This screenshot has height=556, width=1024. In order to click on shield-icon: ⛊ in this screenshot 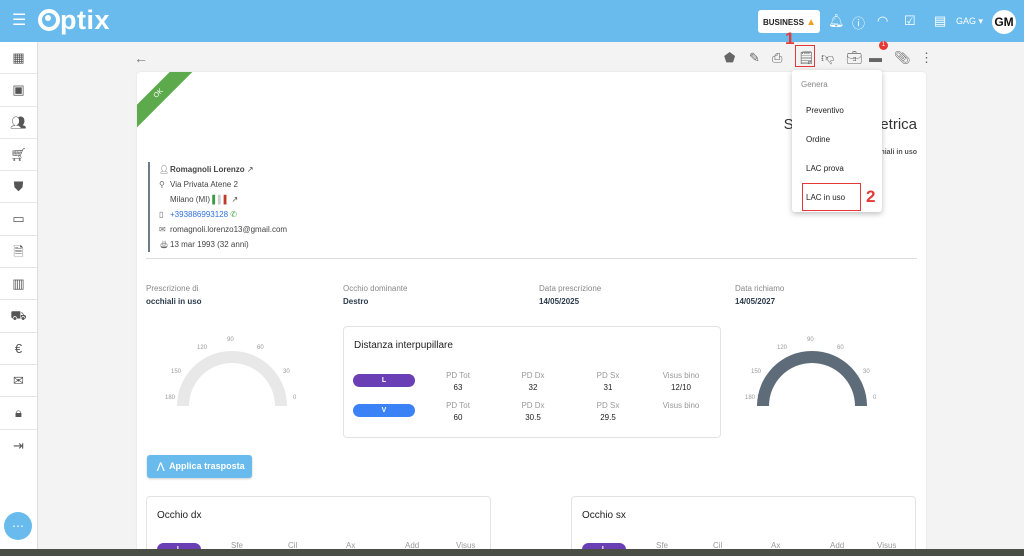, I will do `click(18, 187)`.